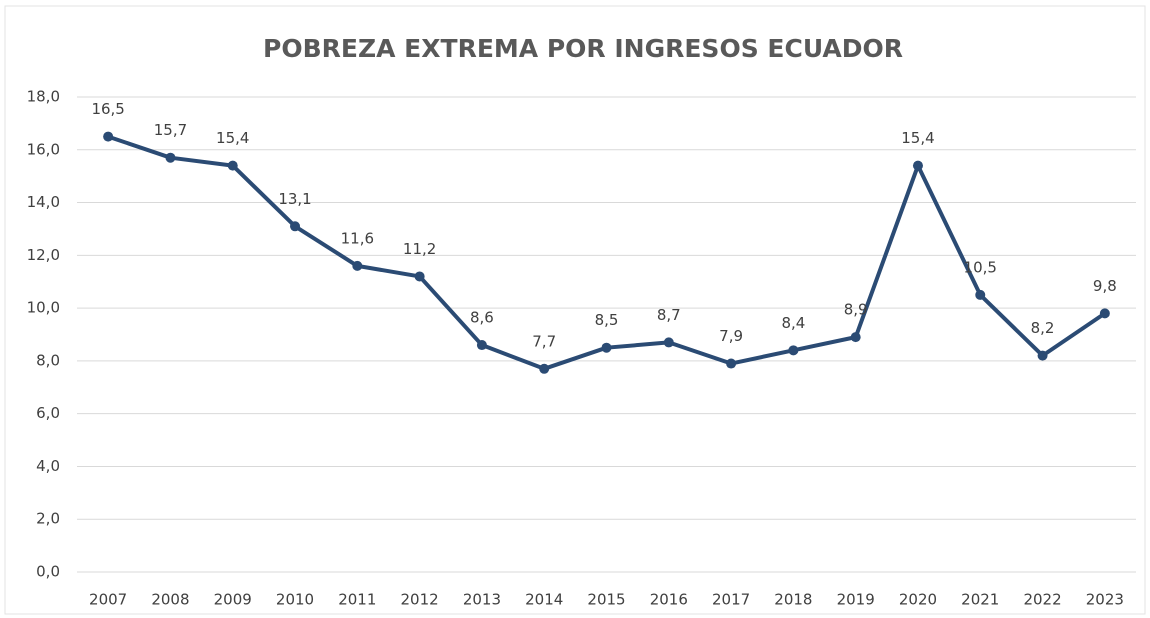 The width and height of the screenshot is (1150, 618). Describe the element at coordinates (856, 310) in the screenshot. I see `data-label: 8,9` at that location.